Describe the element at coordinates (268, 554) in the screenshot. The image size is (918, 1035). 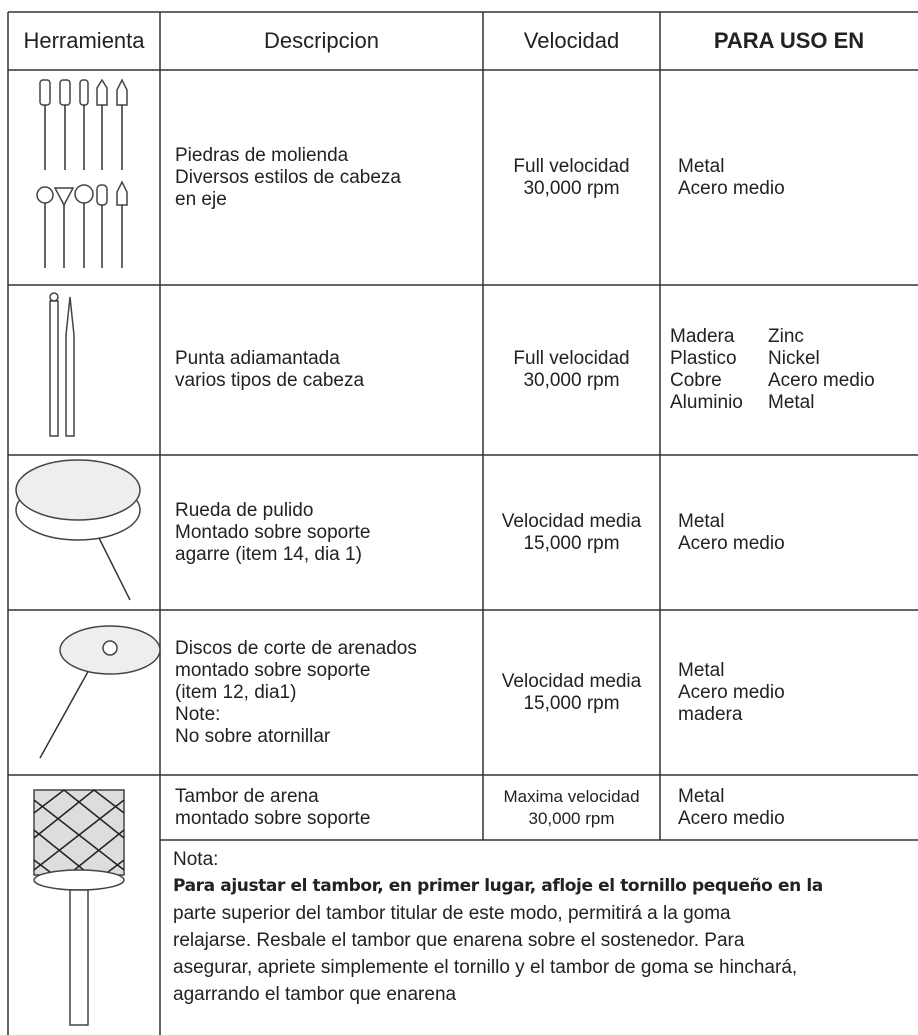
I see `description-line: agarre (item 14, dia 1)` at that location.